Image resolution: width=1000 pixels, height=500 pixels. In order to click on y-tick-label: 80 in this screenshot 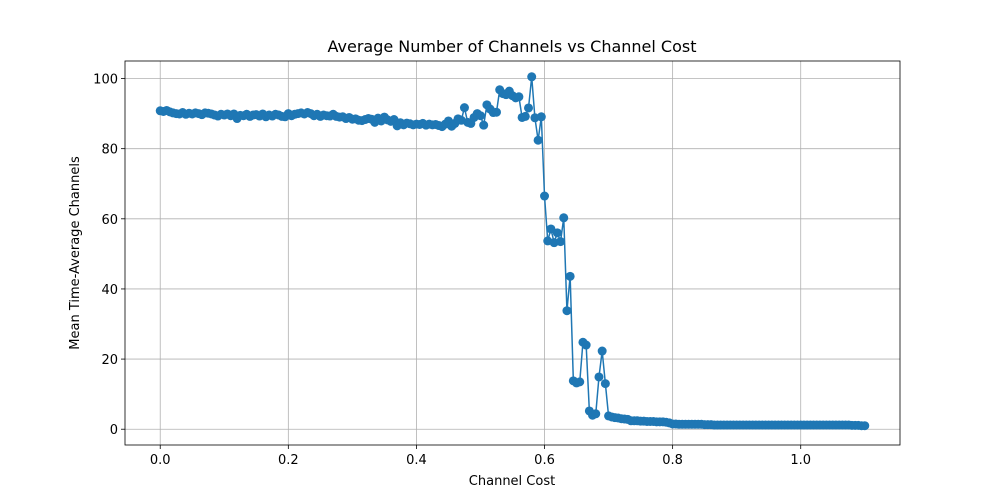, I will do `click(109, 150)`.